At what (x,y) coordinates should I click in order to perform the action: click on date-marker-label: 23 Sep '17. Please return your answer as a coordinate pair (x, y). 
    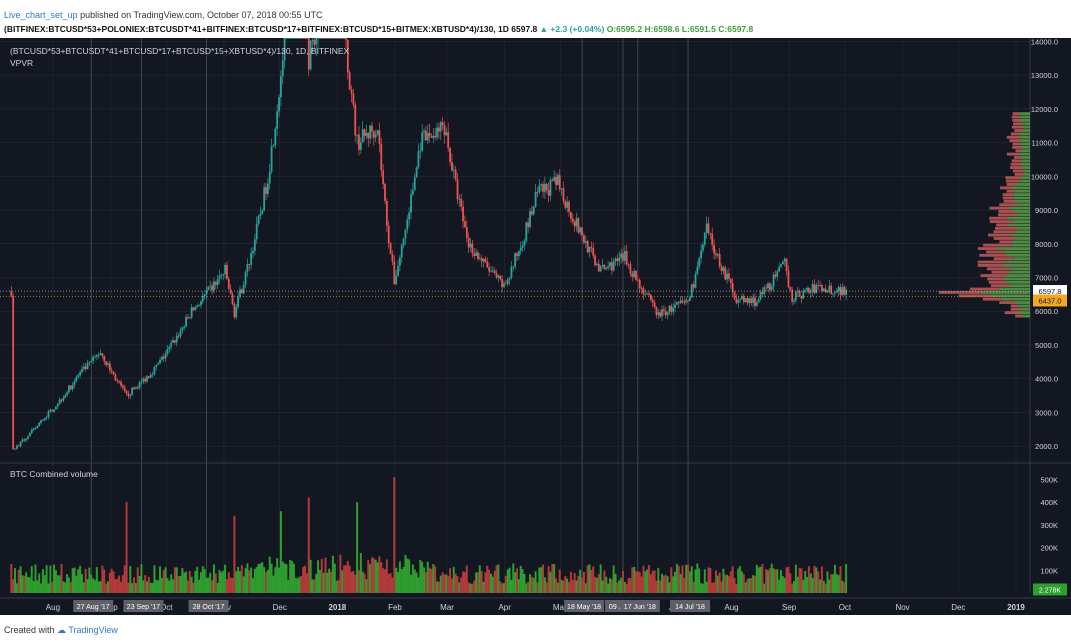
    Looking at the image, I should click on (143, 607).